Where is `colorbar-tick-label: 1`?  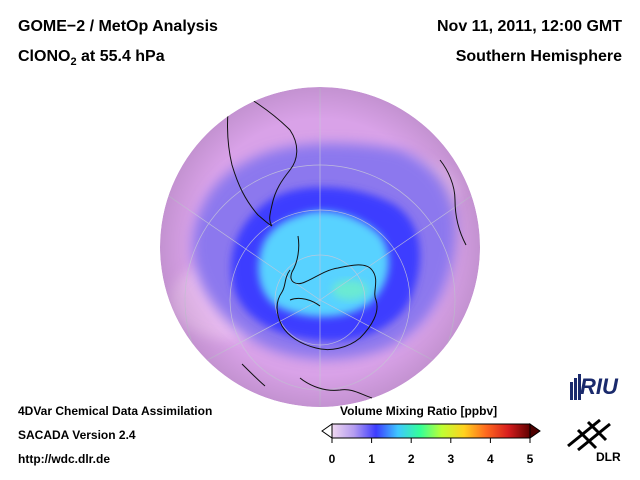 colorbar-tick-label: 1 is located at coordinates (371, 459).